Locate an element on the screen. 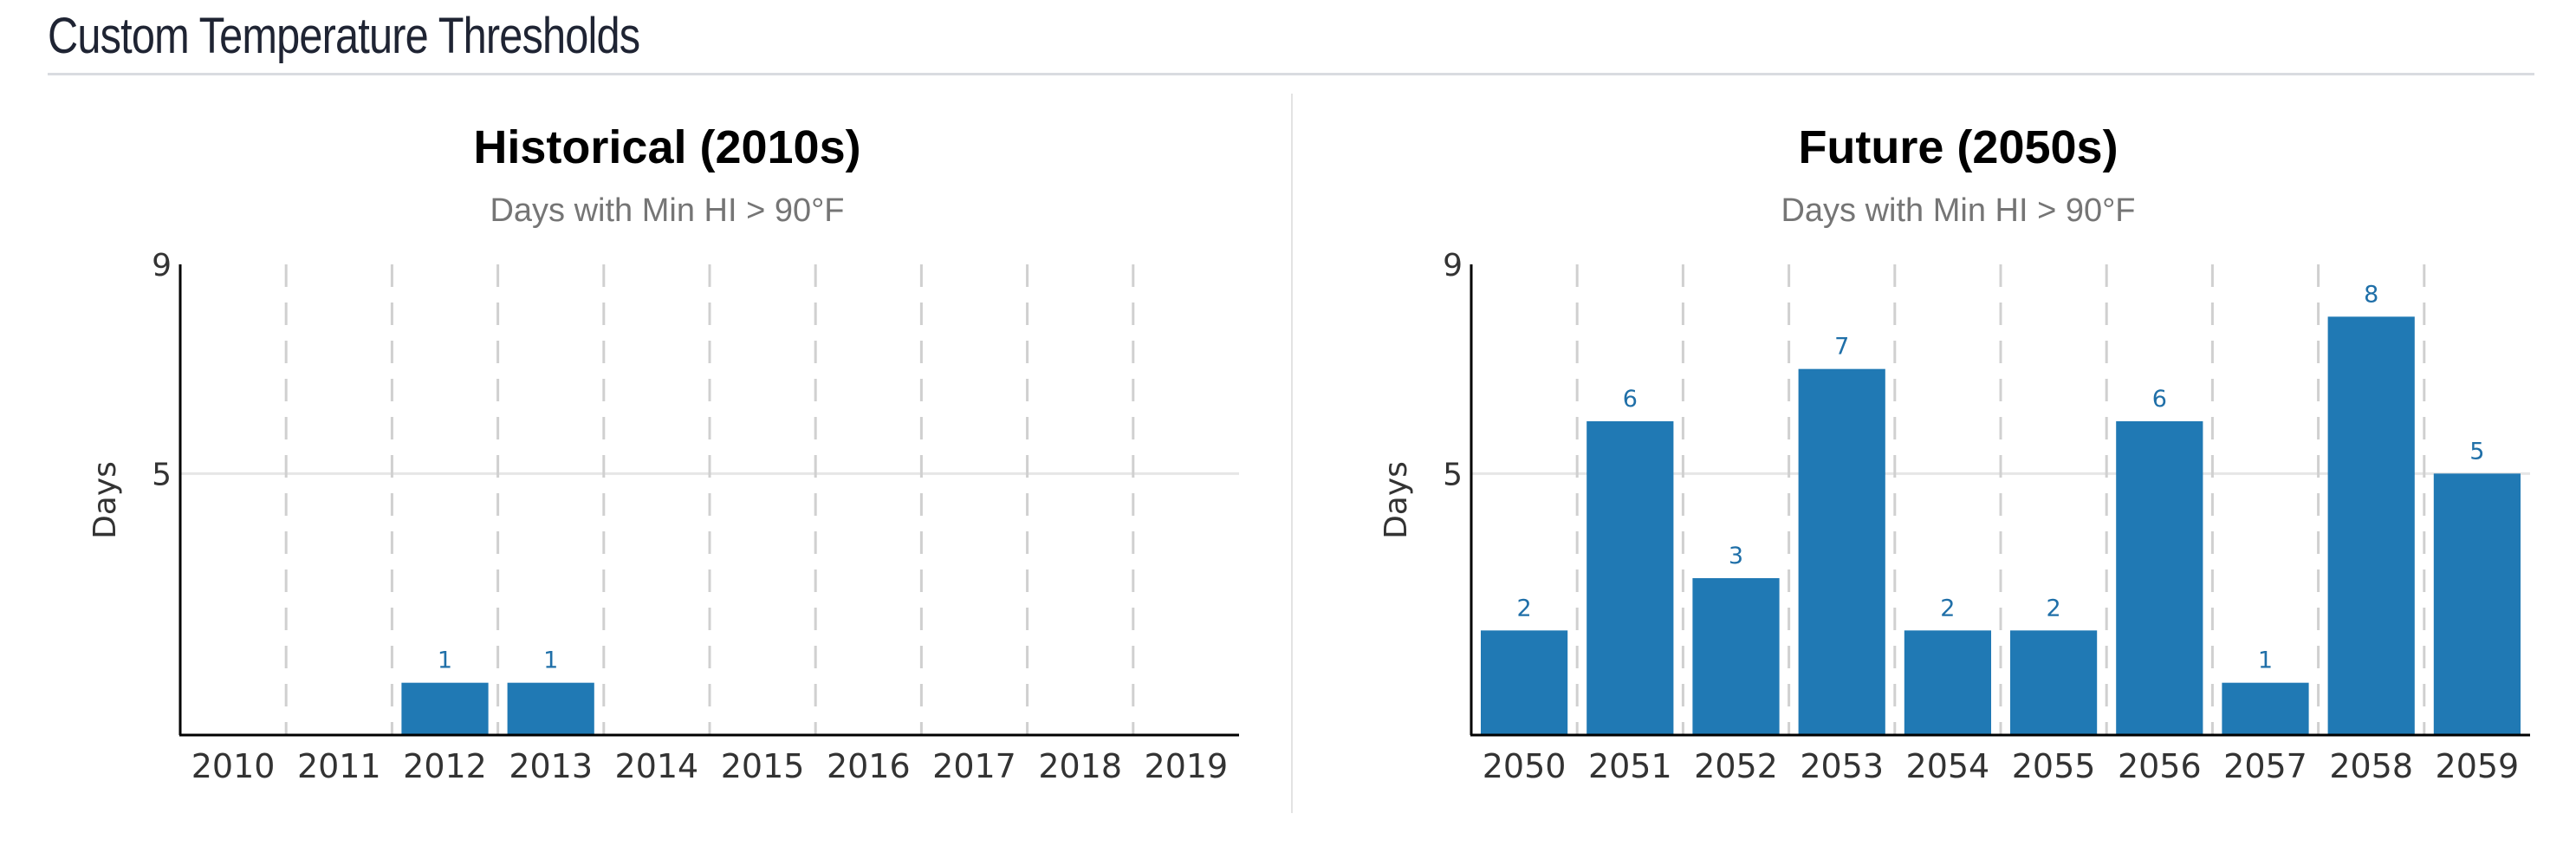 The image size is (2576, 859). chart-title: Historical (2010s) is located at coordinates (666, 147).